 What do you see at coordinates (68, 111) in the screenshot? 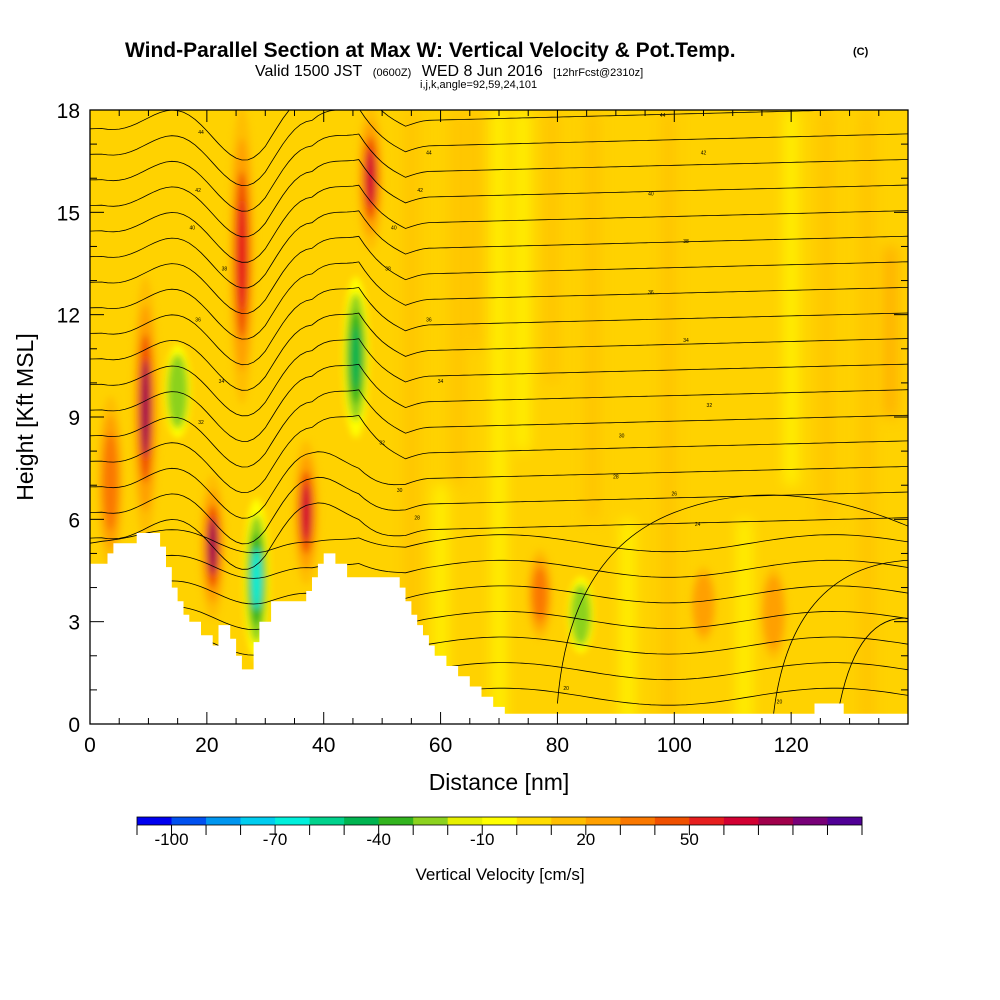
I see `y-tick-label: 18` at bounding box center [68, 111].